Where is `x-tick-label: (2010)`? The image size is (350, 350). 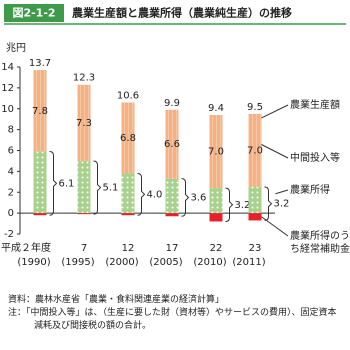 x-tick-label: (2010) is located at coordinates (209, 262).